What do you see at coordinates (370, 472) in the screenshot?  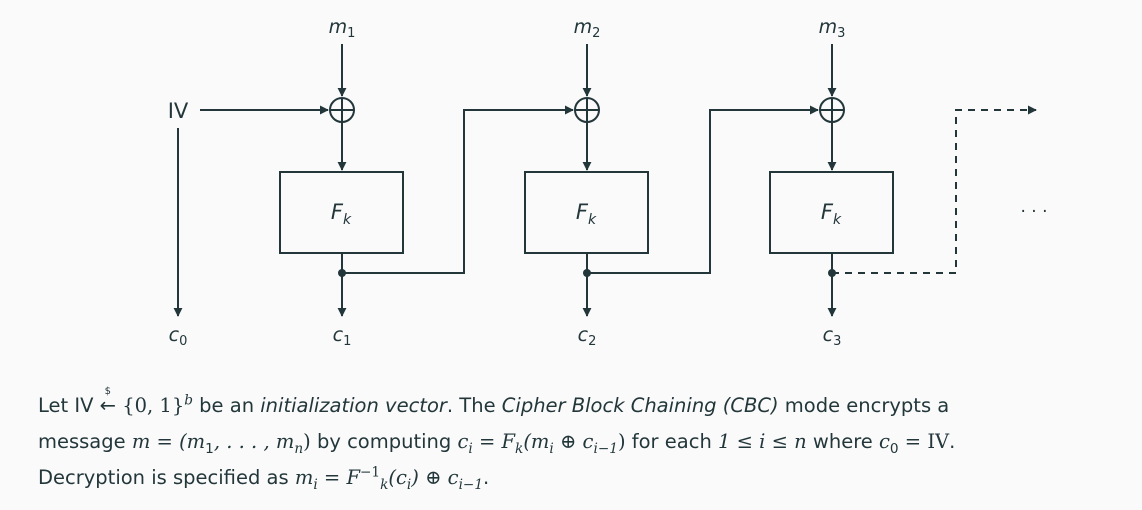 I see `math-sup: −1` at bounding box center [370, 472].